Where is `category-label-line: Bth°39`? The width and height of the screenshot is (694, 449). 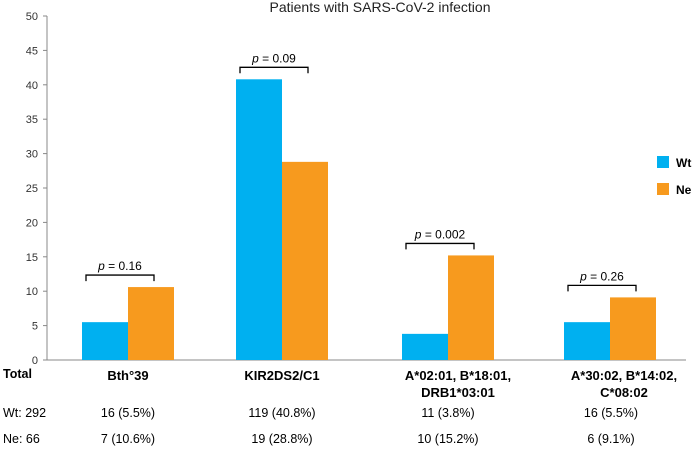
category-label-line: Bth°39 is located at coordinates (128, 375).